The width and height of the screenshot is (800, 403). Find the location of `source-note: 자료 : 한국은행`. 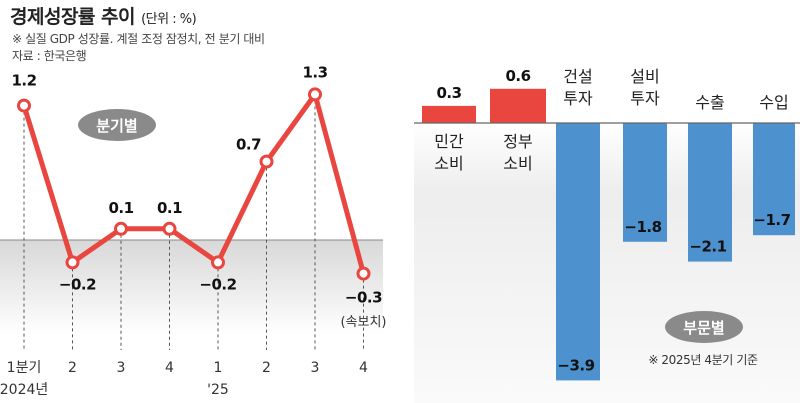

source-note: 자료 : 한국은행 is located at coordinates (49, 56).